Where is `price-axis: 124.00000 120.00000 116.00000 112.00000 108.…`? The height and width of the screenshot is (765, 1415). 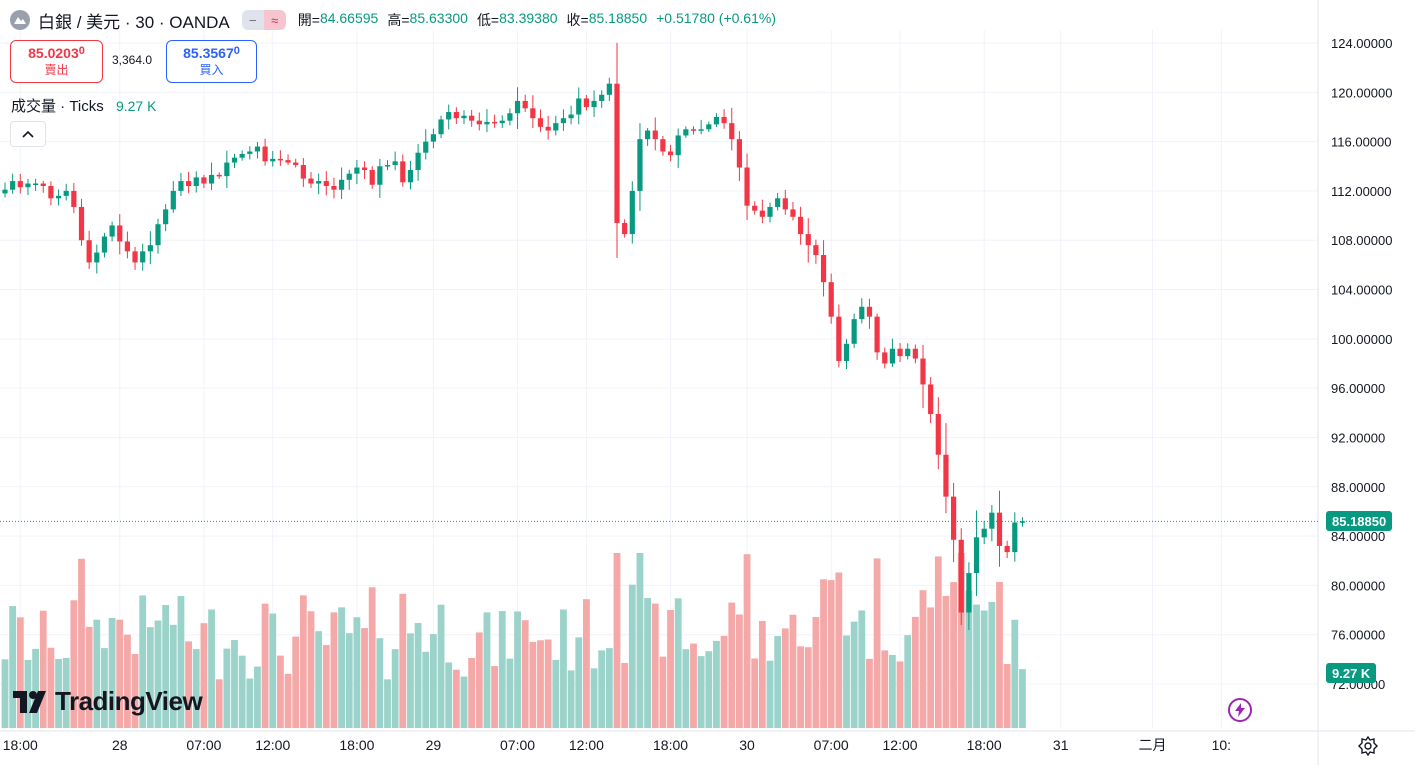
price-axis: 124.00000 120.00000 116.00000 112.00000 108.… is located at coordinates (1361, 364).